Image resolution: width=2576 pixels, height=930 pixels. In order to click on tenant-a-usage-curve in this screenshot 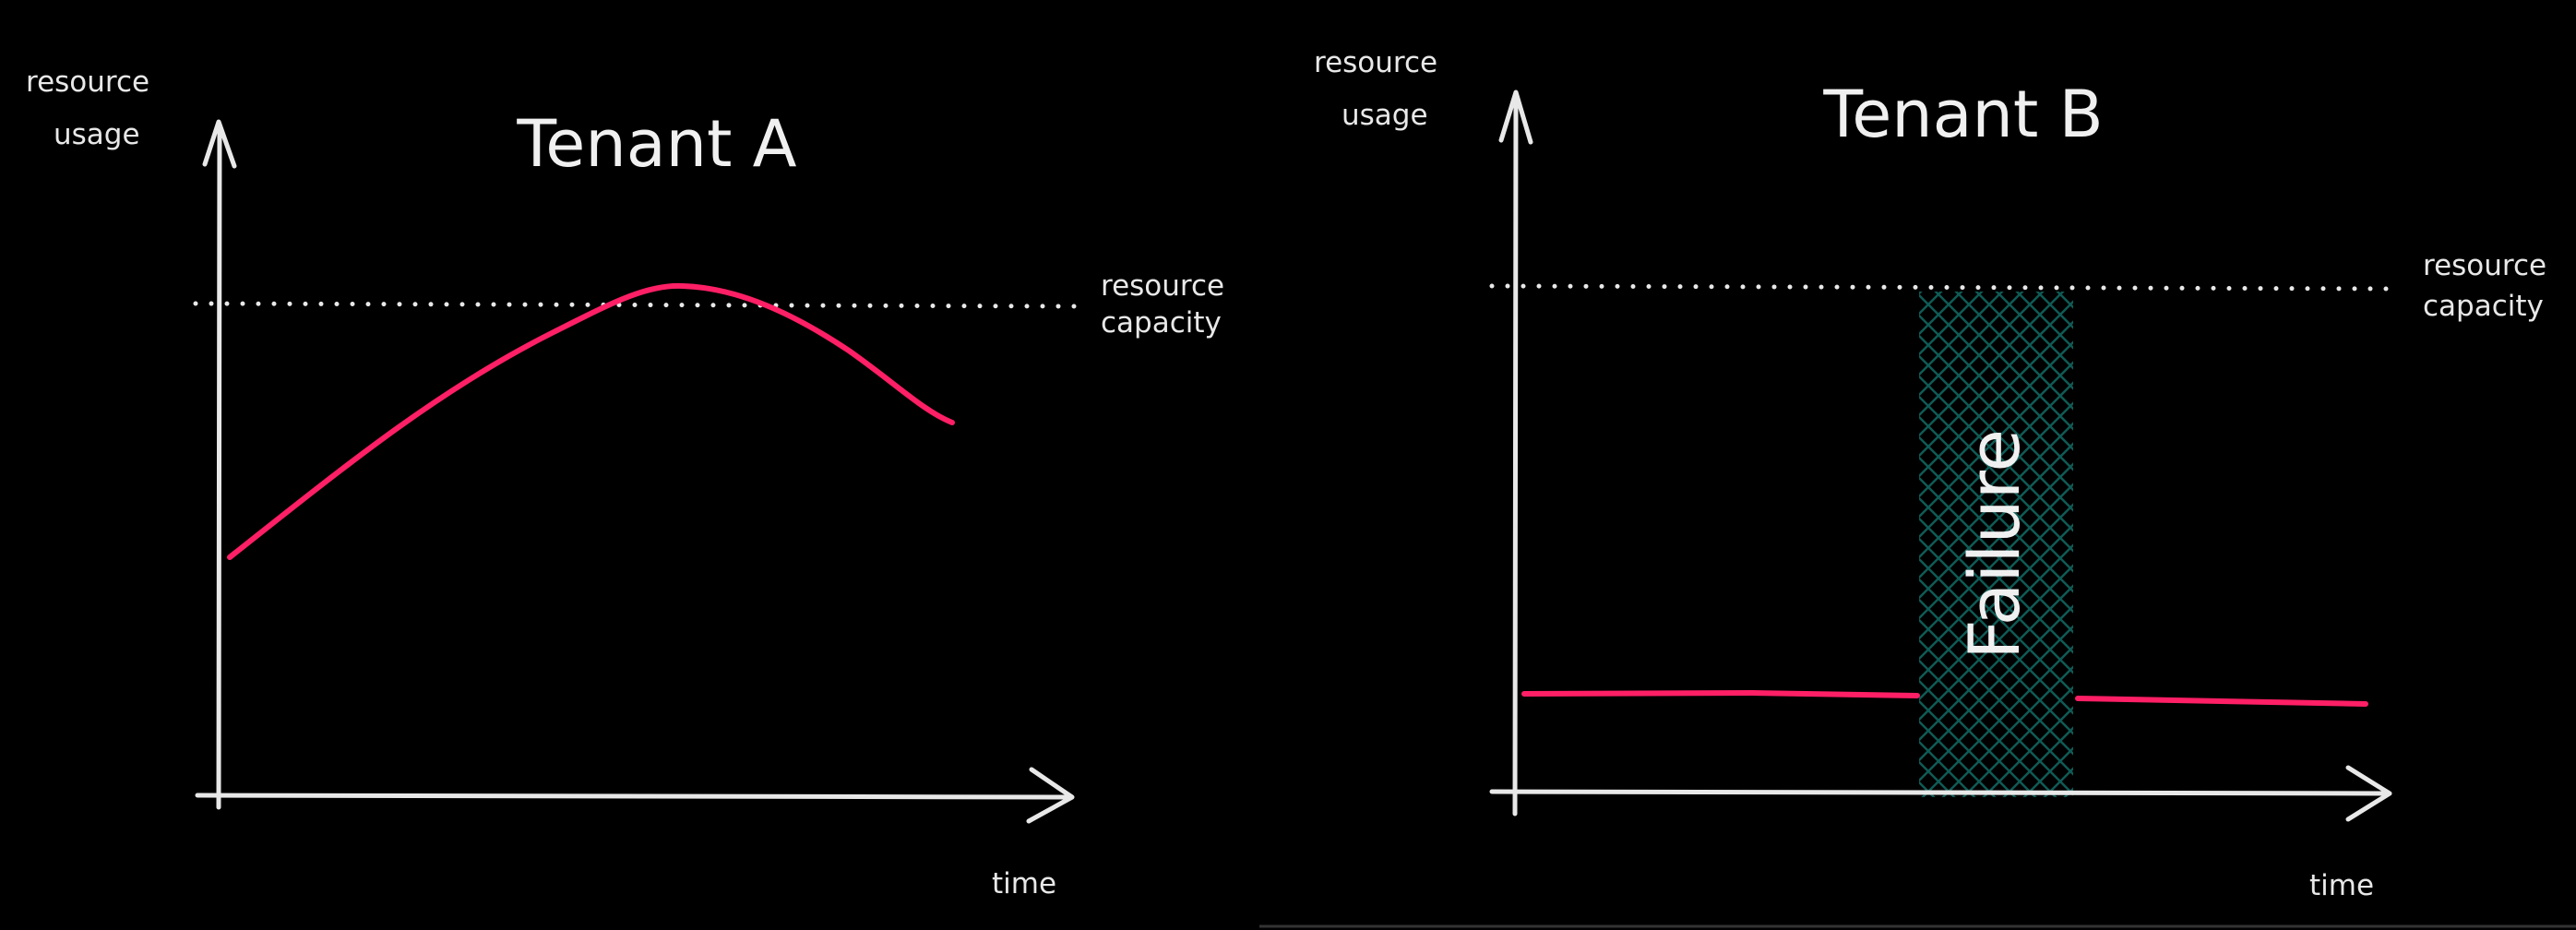, I will do `click(591, 421)`.